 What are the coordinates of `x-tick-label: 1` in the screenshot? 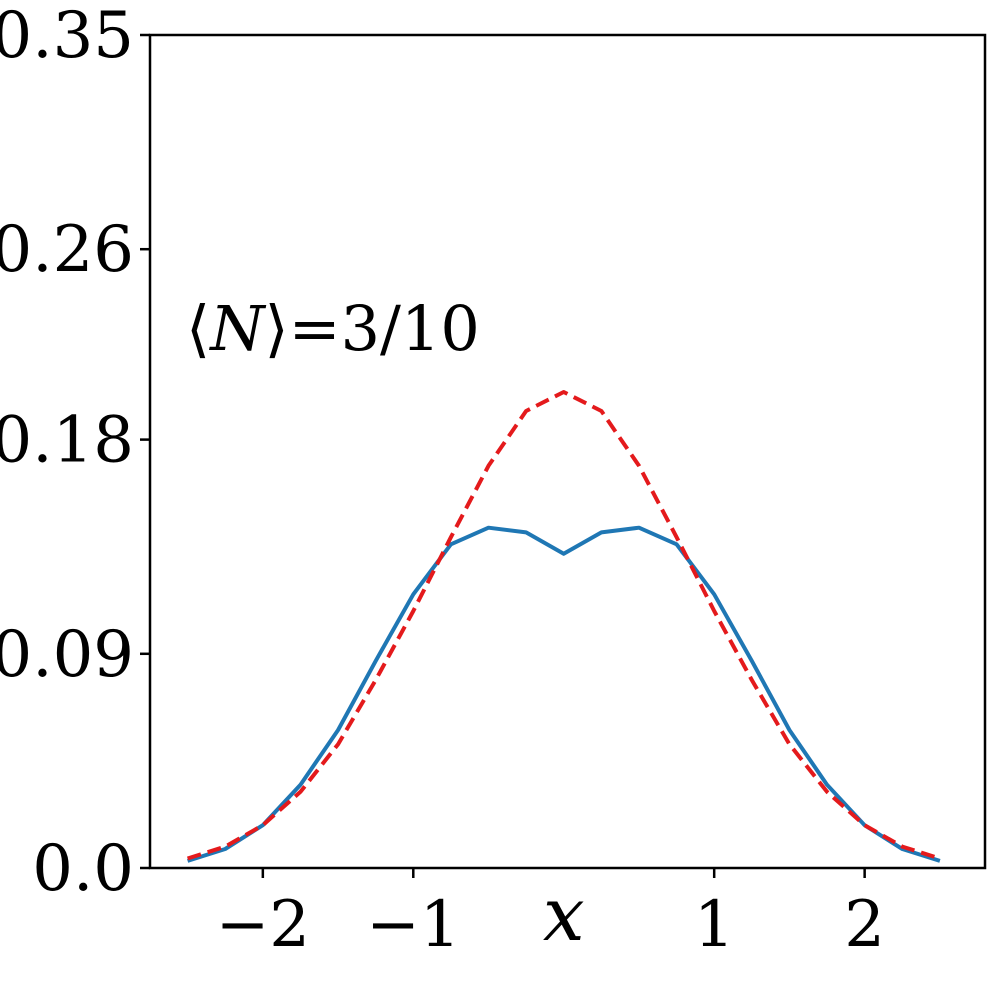 It's located at (714, 925).